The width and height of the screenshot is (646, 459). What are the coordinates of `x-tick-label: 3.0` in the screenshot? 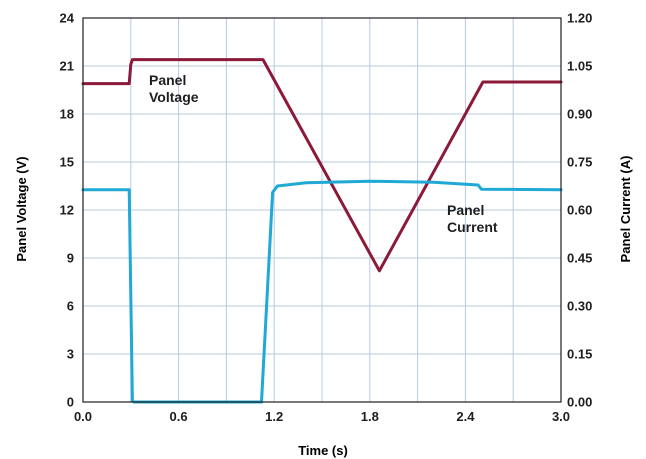 It's located at (561, 416).